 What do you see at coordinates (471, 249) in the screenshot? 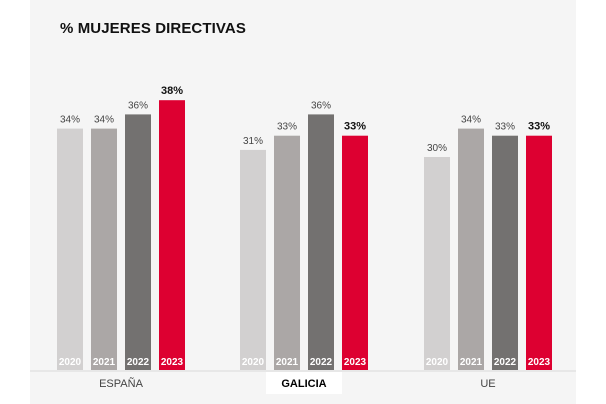
I see `bar-ue-2021` at bounding box center [471, 249].